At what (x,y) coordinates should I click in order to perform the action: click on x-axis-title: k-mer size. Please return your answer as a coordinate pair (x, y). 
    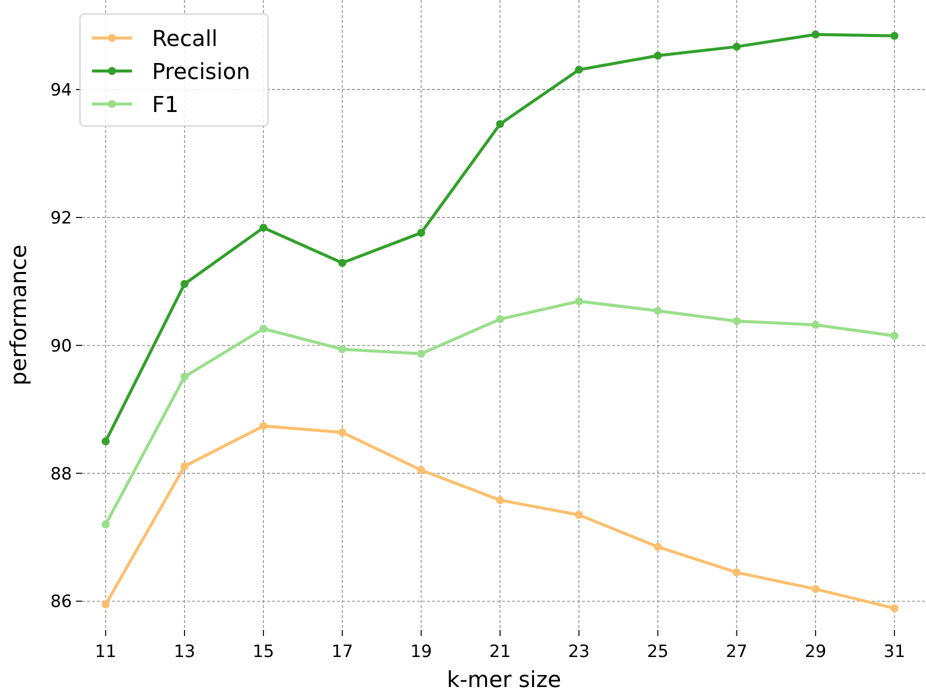
    Looking at the image, I should click on (504, 679).